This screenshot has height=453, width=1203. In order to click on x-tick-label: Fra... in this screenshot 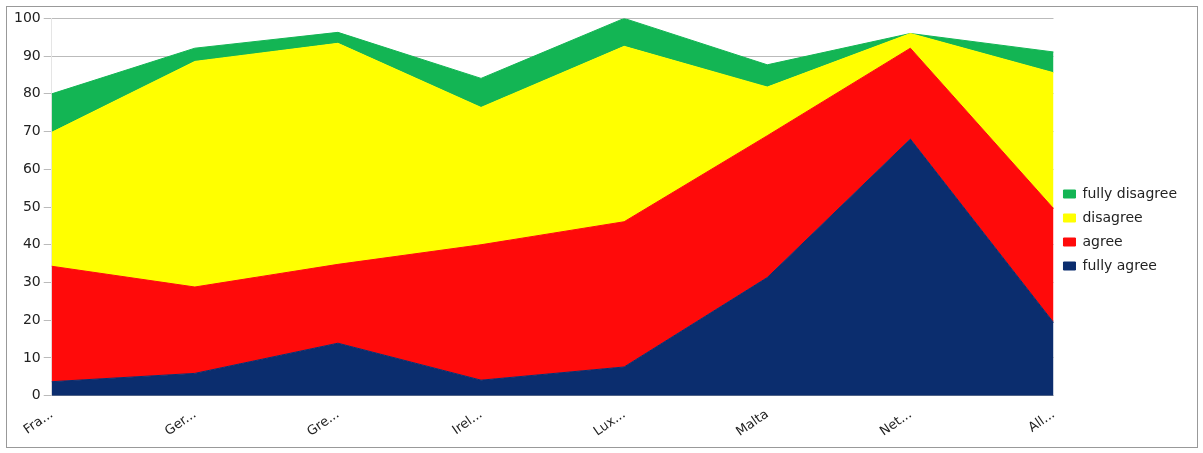, I will do `click(38, 421)`.